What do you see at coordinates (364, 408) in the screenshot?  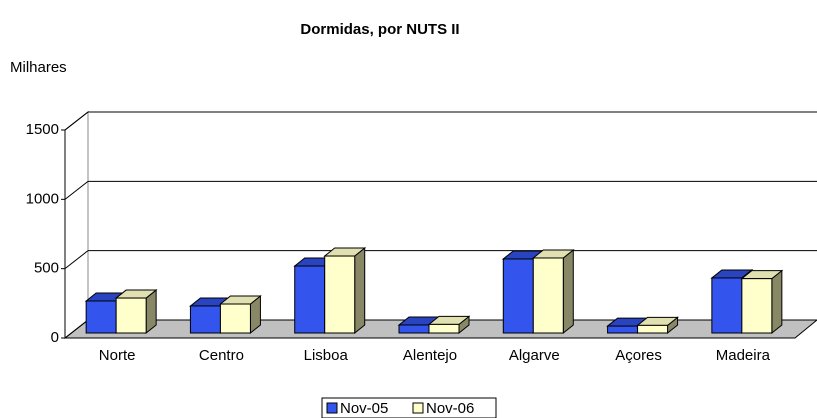 I see `legend-label: Nov-05` at bounding box center [364, 408].